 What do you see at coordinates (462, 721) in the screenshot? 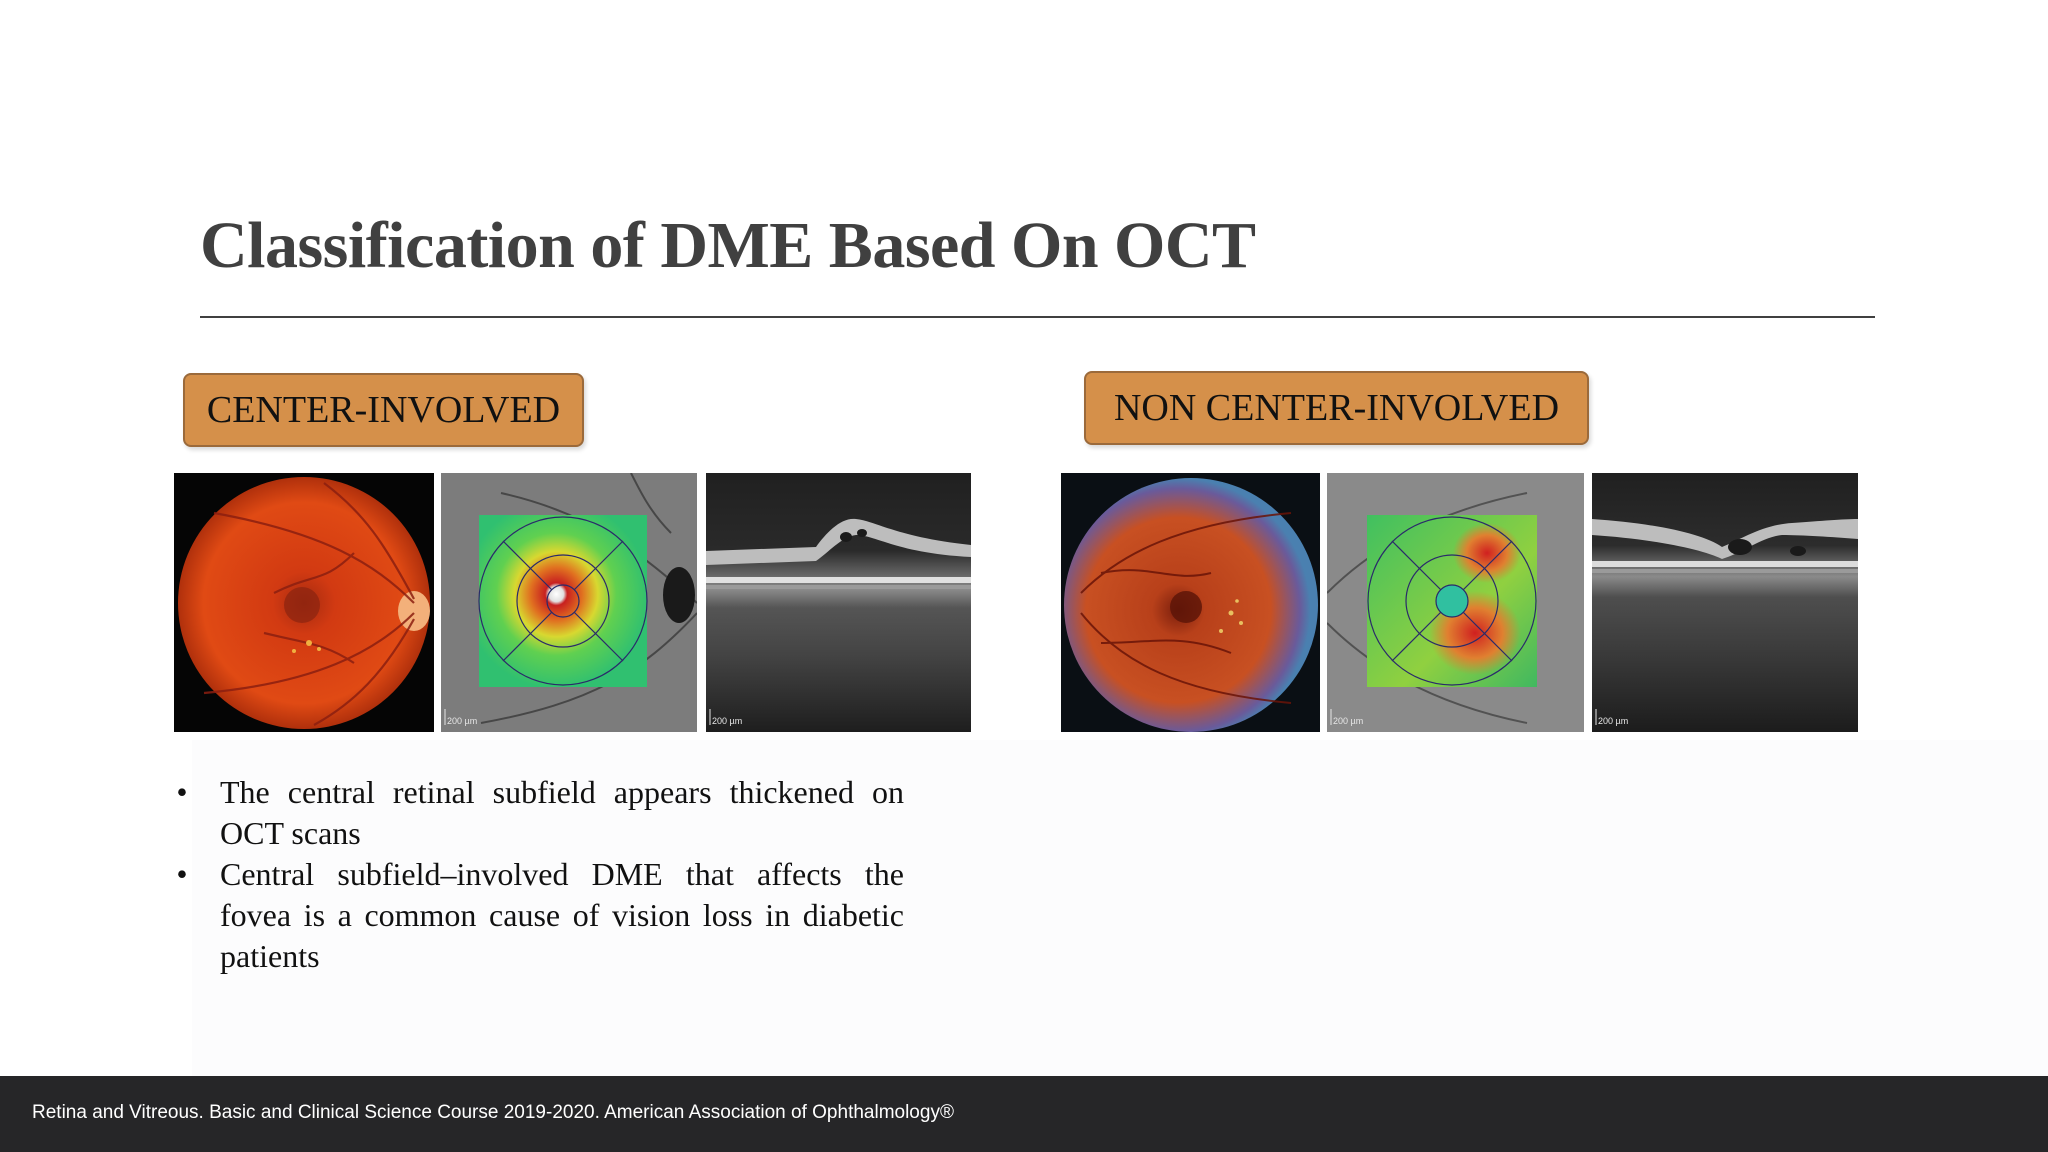
I see `center-thickness-map-scale: 200 µm` at bounding box center [462, 721].